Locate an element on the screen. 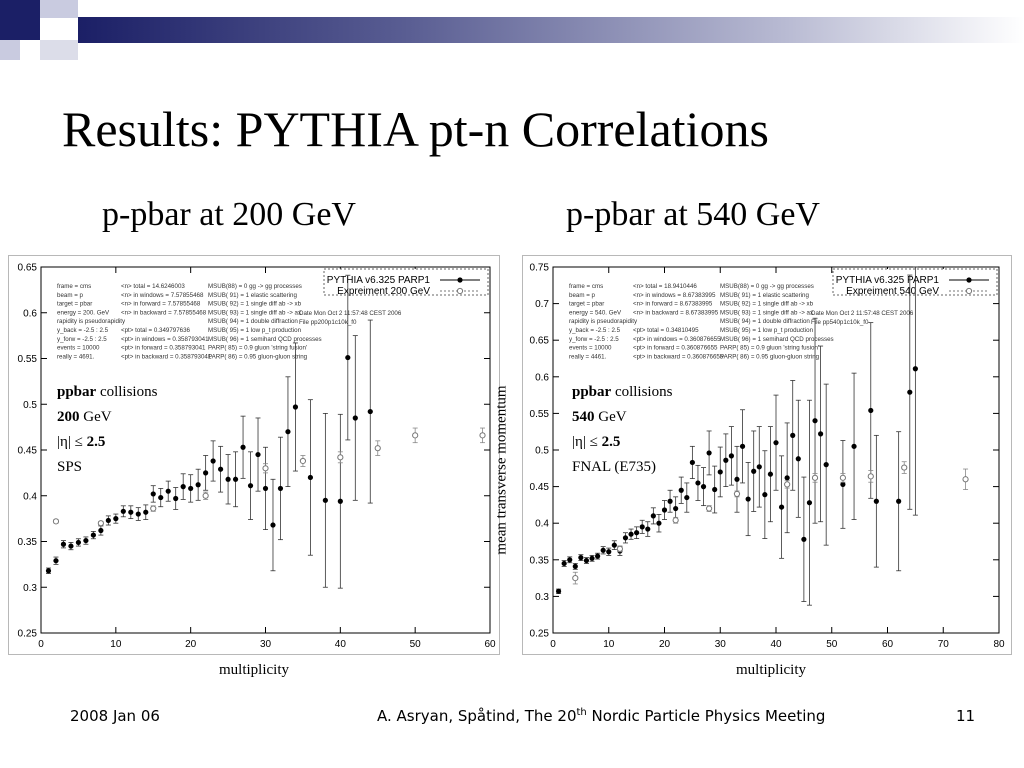 This screenshot has width=1024, height=768. info-text: <pt> in forward = 0.358793041 is located at coordinates (163, 348).